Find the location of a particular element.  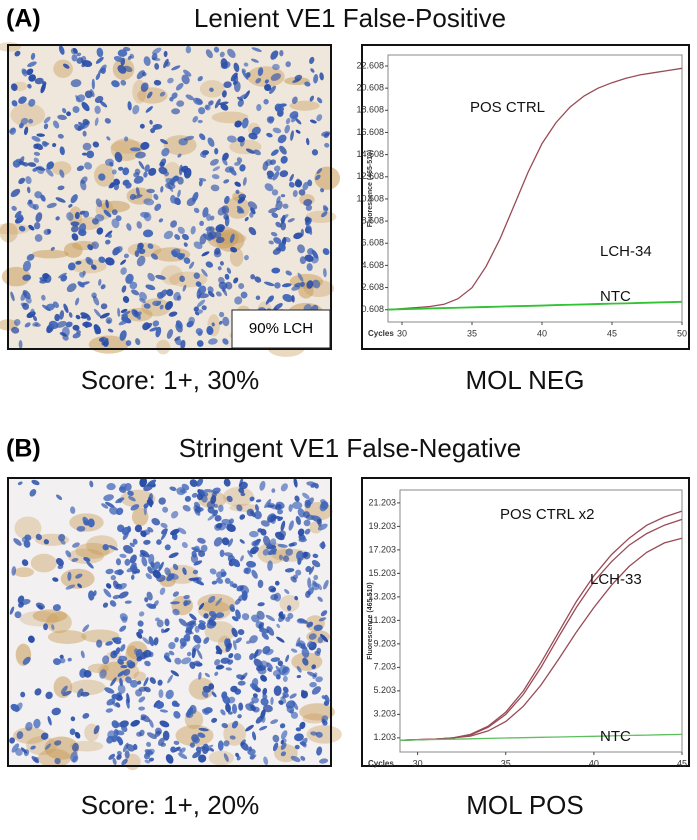

y-tick-label: 21.203 is located at coordinates (382, 502).